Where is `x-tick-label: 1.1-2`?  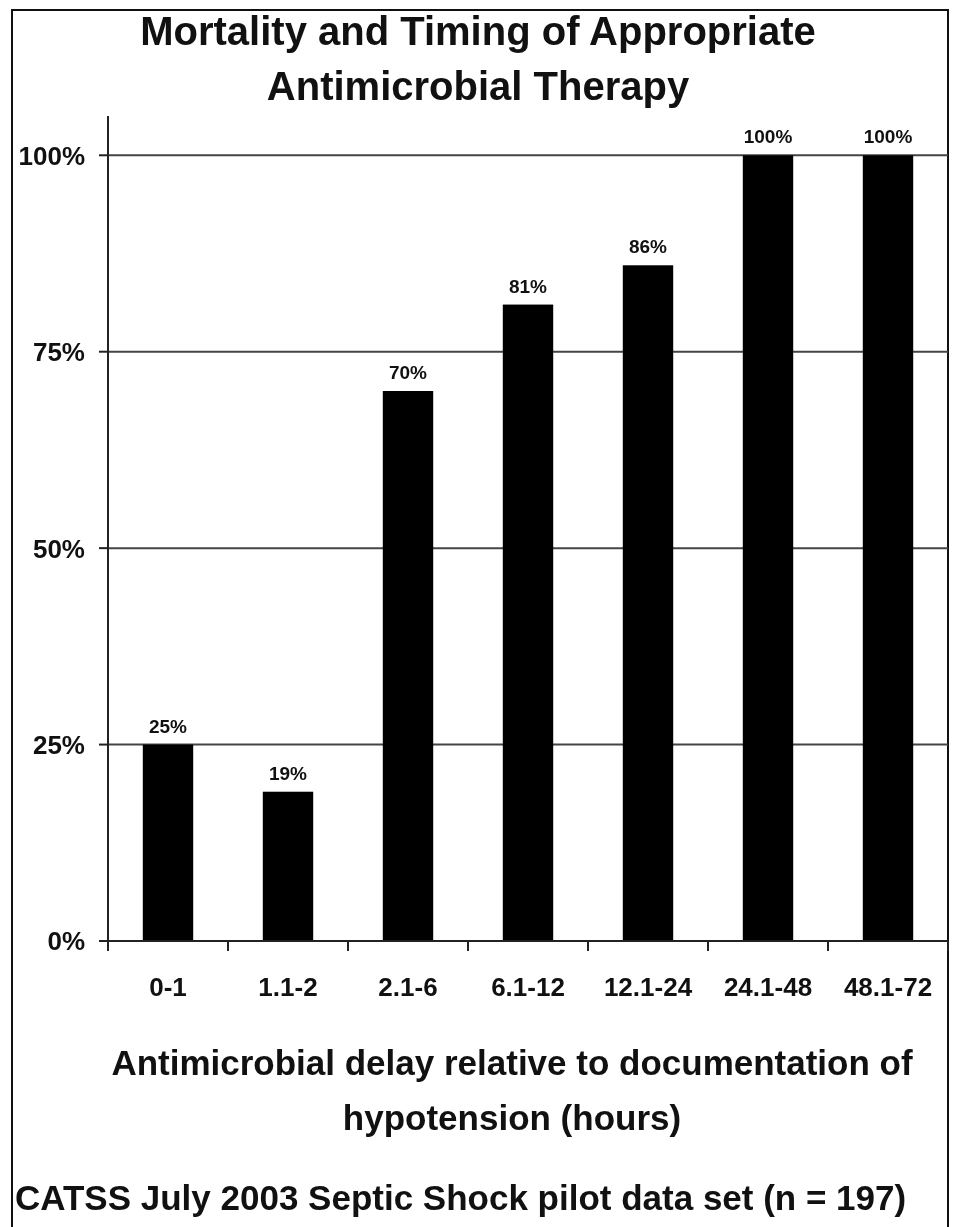 x-tick-label: 1.1-2 is located at coordinates (288, 987).